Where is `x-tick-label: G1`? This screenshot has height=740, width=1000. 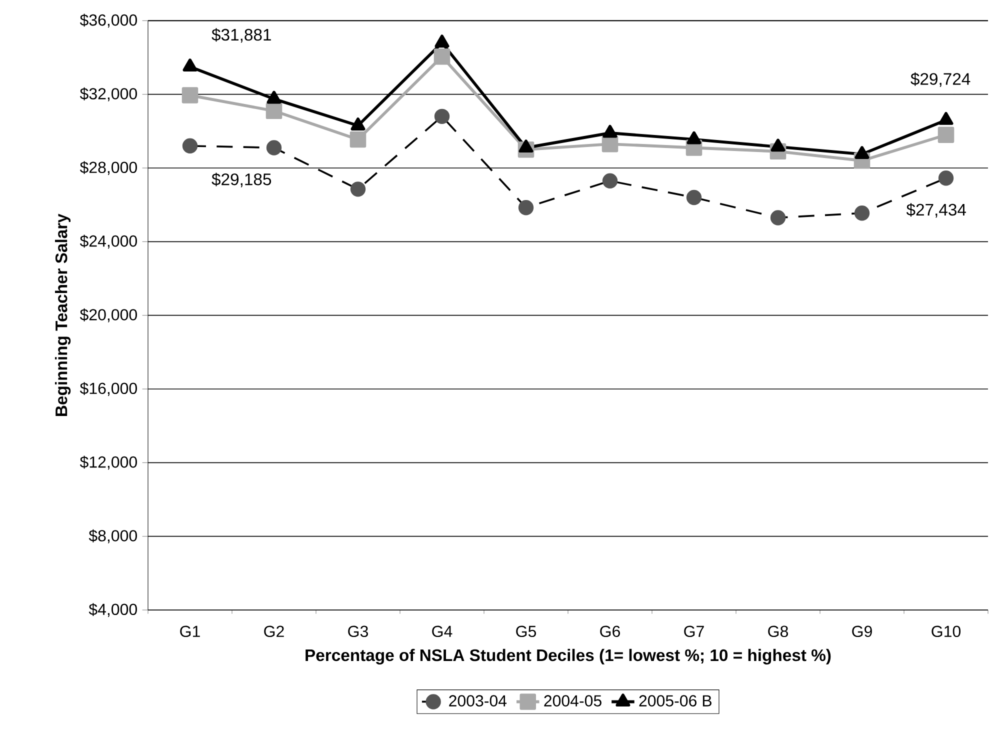 x-tick-label: G1 is located at coordinates (190, 632).